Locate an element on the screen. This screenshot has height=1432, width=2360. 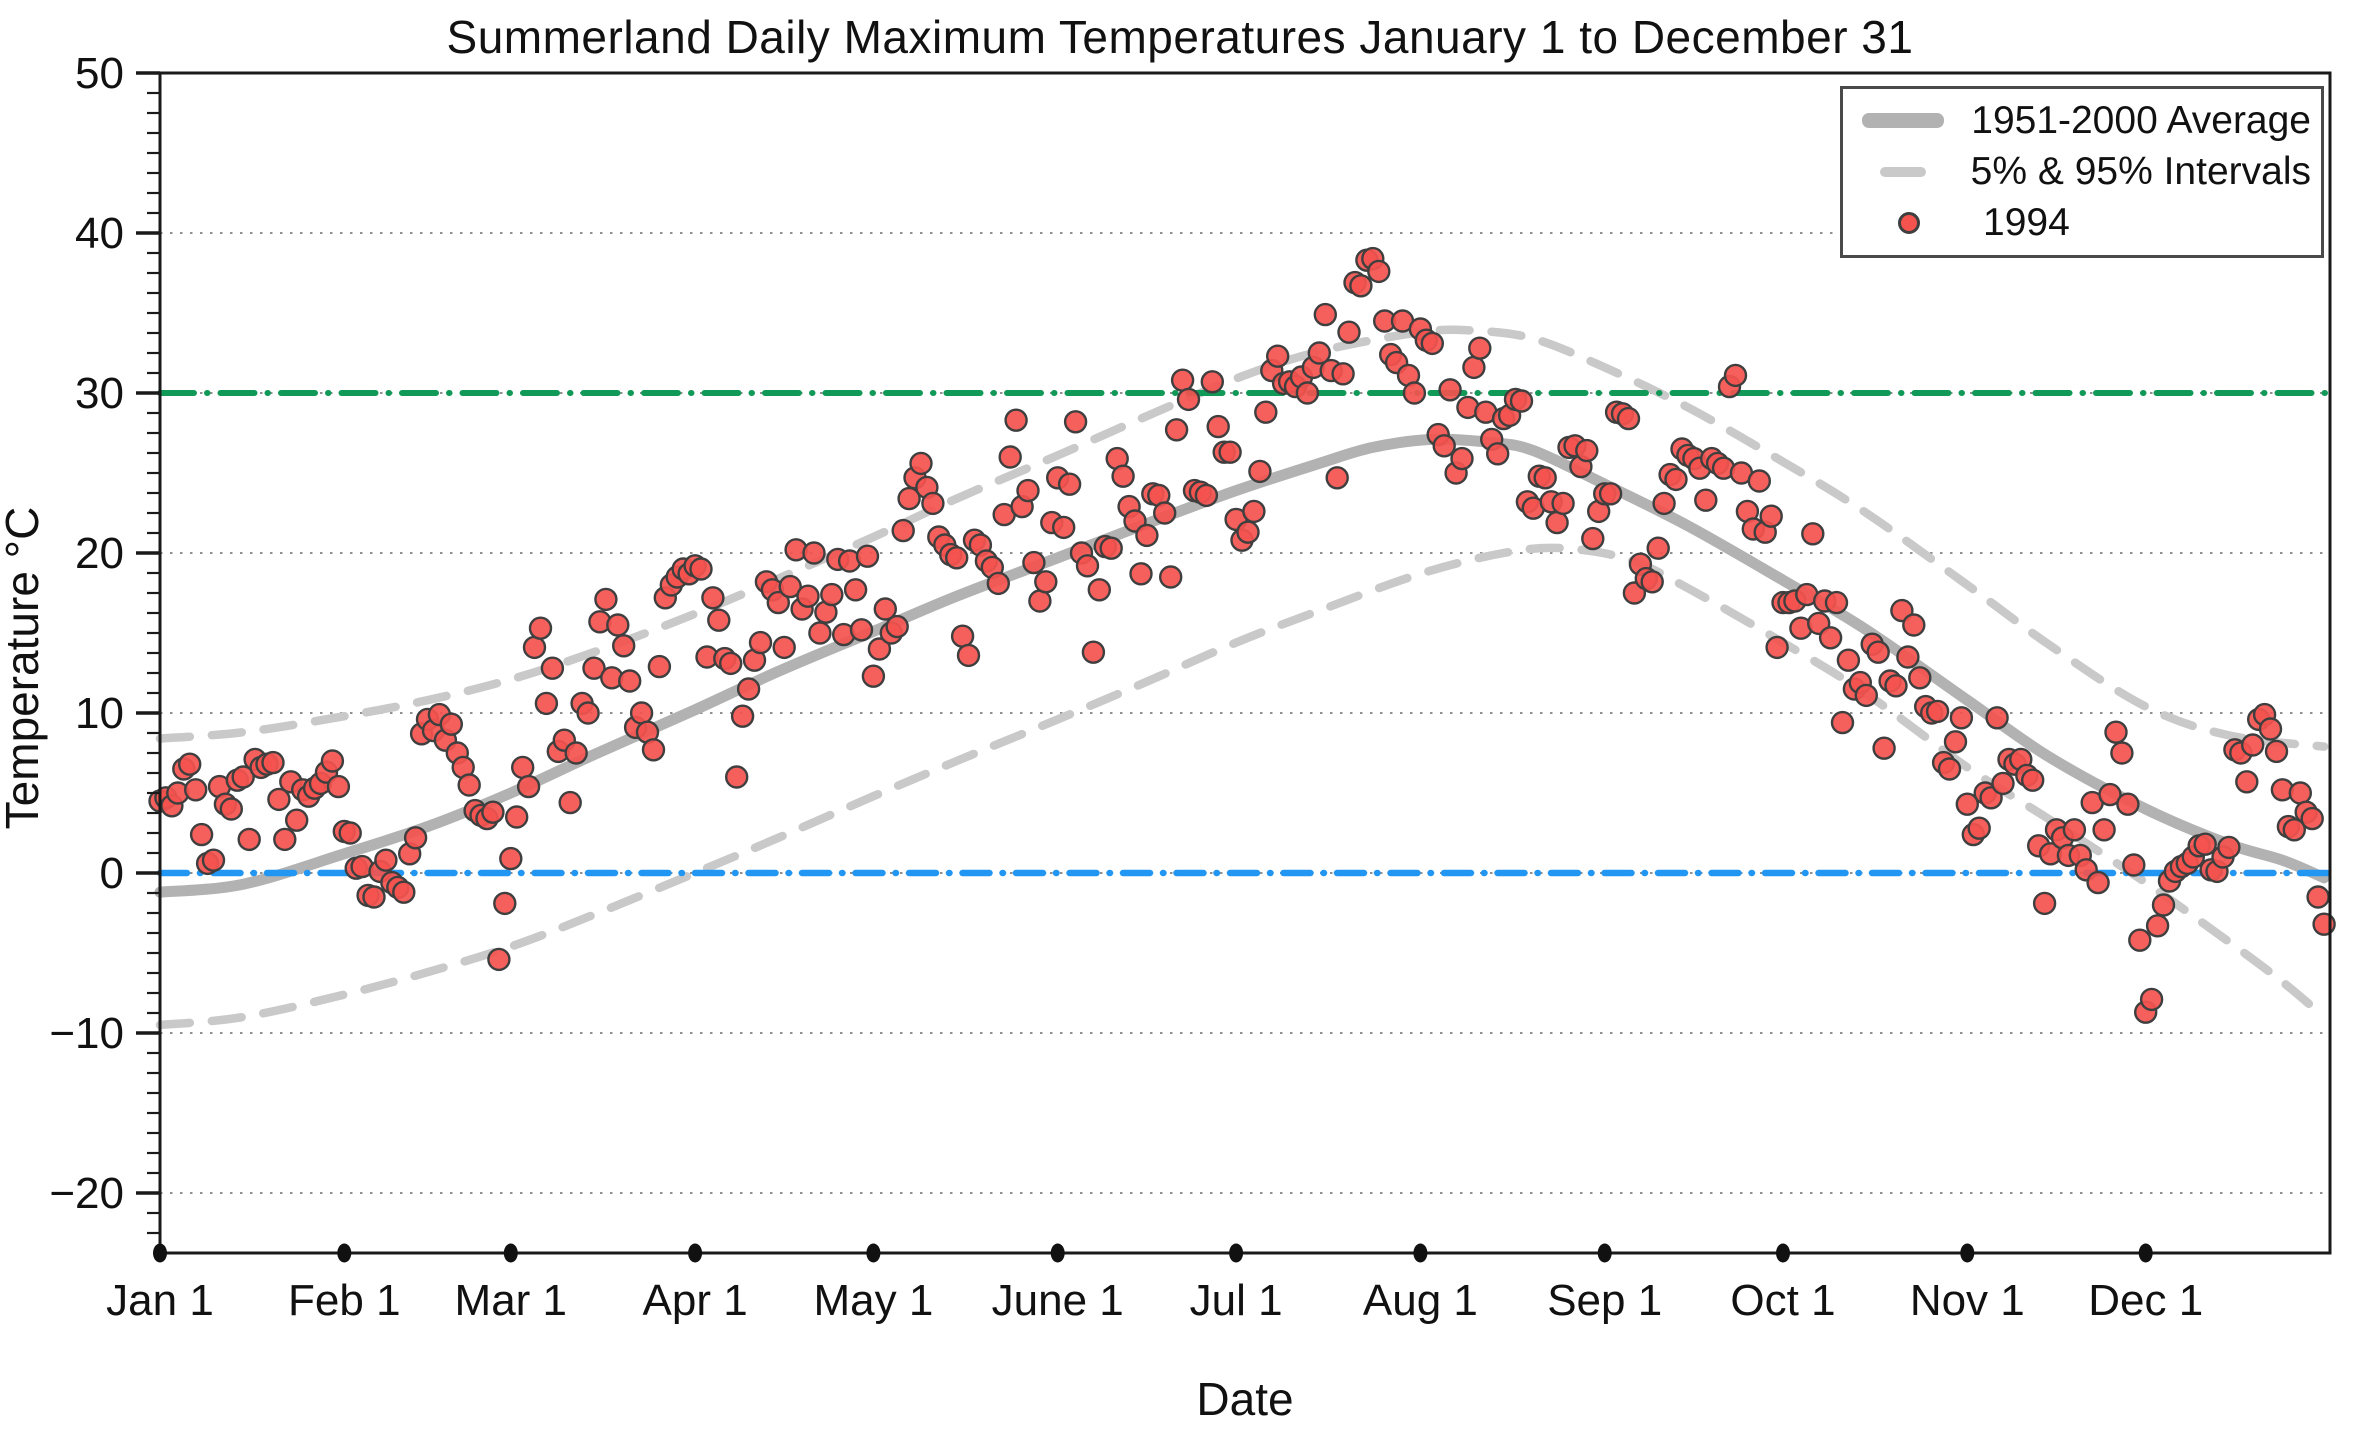
y-tick-label-30: 30 is located at coordinates (99, 393).